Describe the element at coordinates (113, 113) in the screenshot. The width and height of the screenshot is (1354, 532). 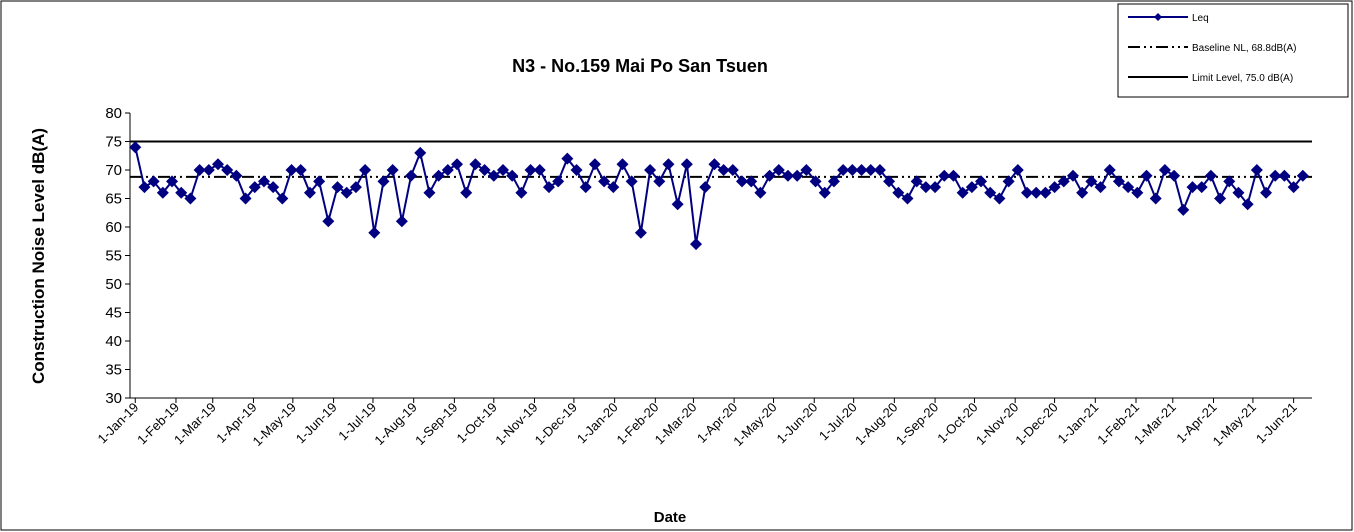
I see `y-tick-label: 80` at that location.